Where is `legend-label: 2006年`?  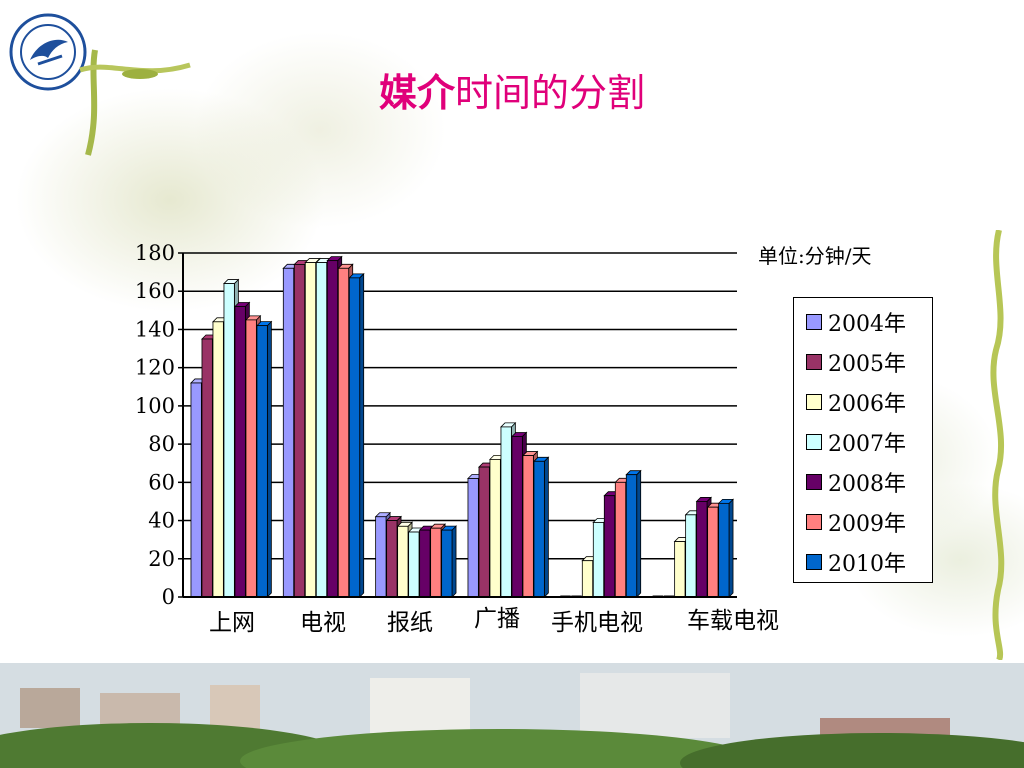
legend-label: 2006年 is located at coordinates (867, 404).